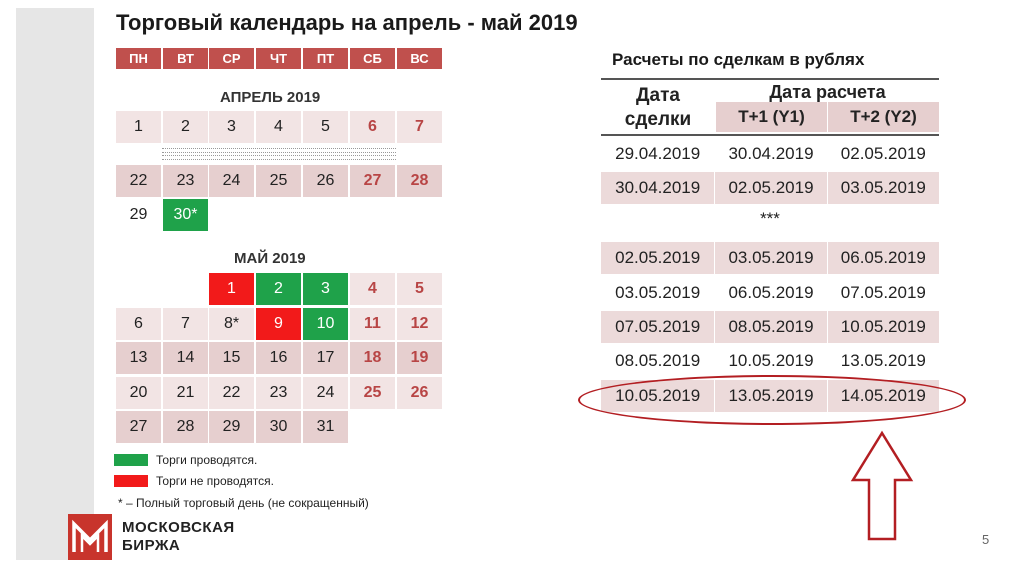 The width and height of the screenshot is (1024, 574). I want to click on april-day: 26, so click(325, 181).